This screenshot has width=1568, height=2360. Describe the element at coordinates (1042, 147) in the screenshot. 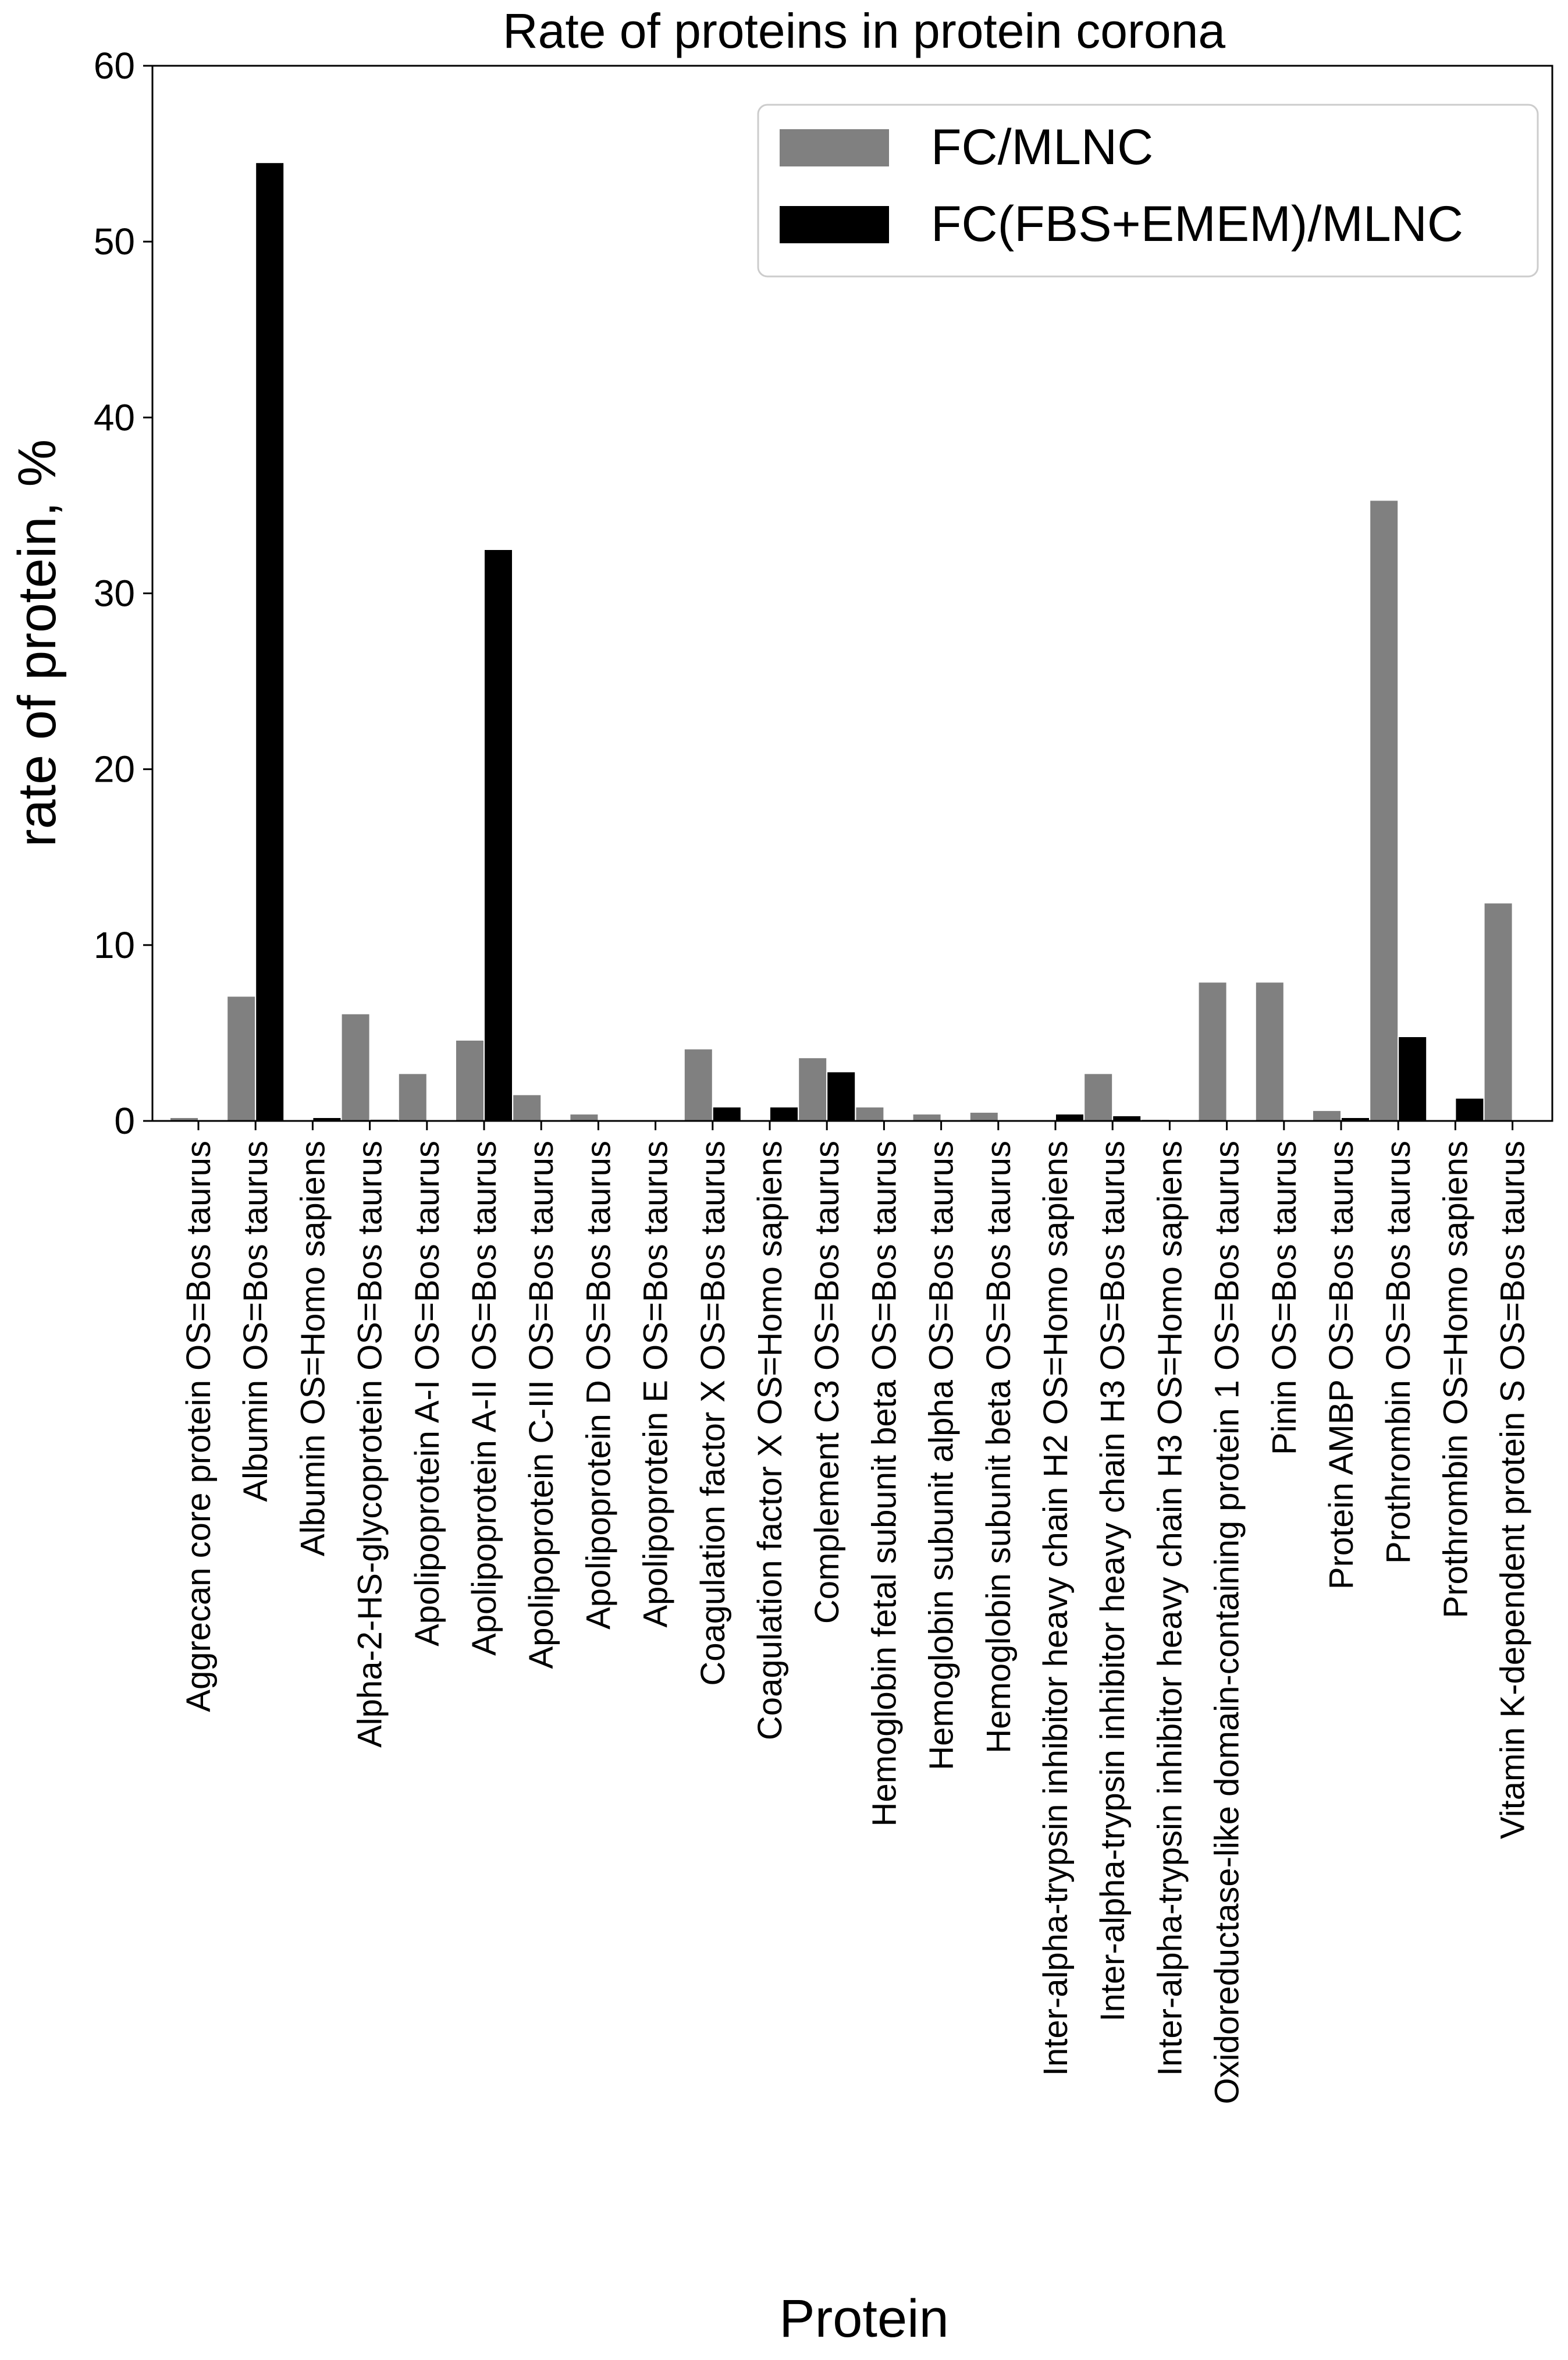

I see `legend-label: FC/MLNC` at that location.